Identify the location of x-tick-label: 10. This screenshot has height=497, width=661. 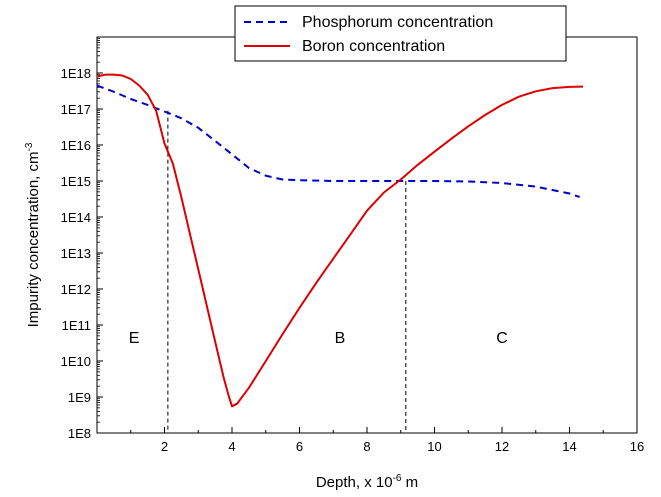
(434, 446).